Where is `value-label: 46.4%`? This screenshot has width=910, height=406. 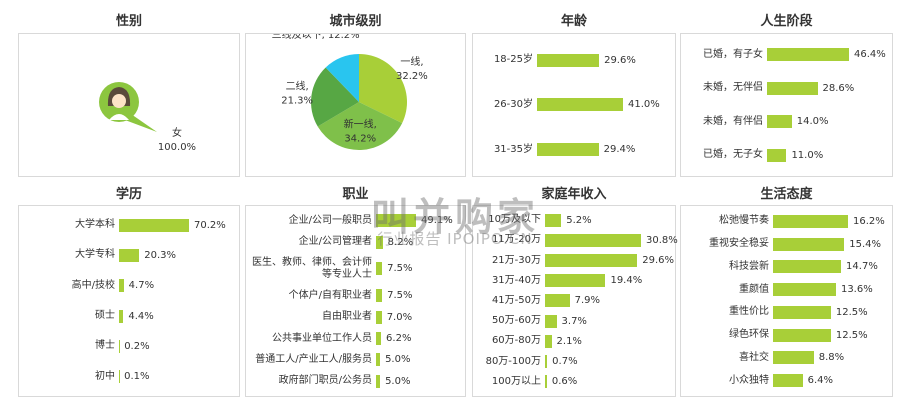 value-label: 46.4% is located at coordinates (870, 55).